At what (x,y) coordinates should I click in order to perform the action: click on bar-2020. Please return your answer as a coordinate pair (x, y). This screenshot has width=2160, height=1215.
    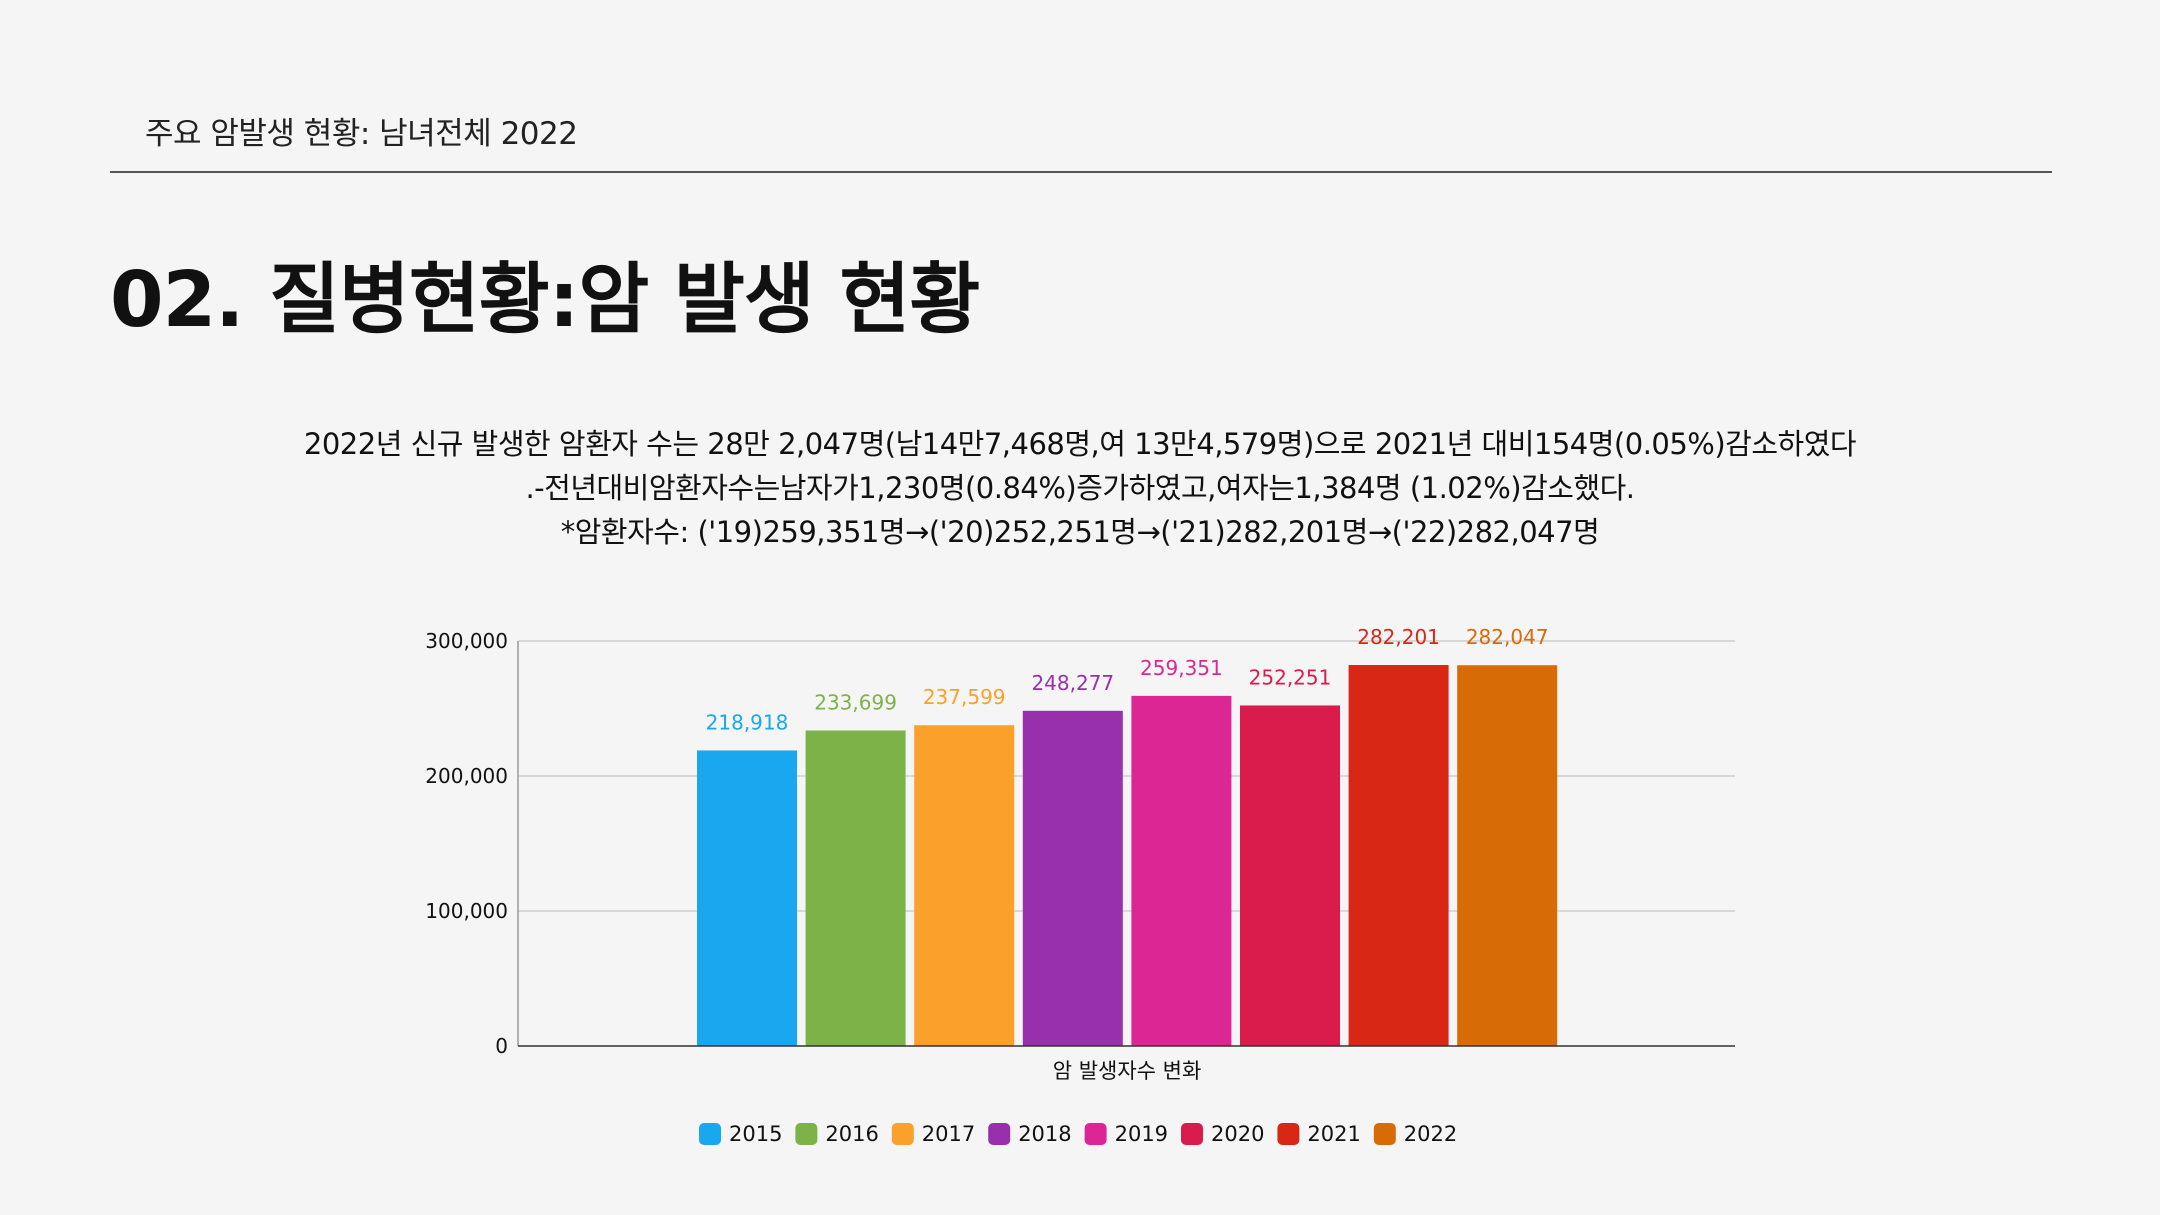
    Looking at the image, I should click on (1290, 875).